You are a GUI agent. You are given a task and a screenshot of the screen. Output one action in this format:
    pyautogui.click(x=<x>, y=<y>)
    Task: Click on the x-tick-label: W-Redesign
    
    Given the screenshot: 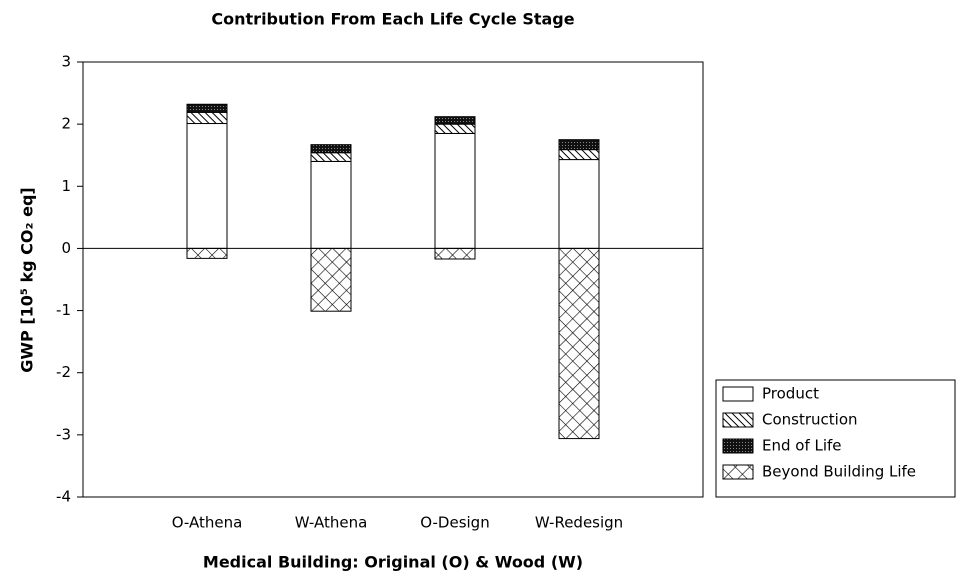 What is the action you would take?
    pyautogui.click(x=579, y=523)
    